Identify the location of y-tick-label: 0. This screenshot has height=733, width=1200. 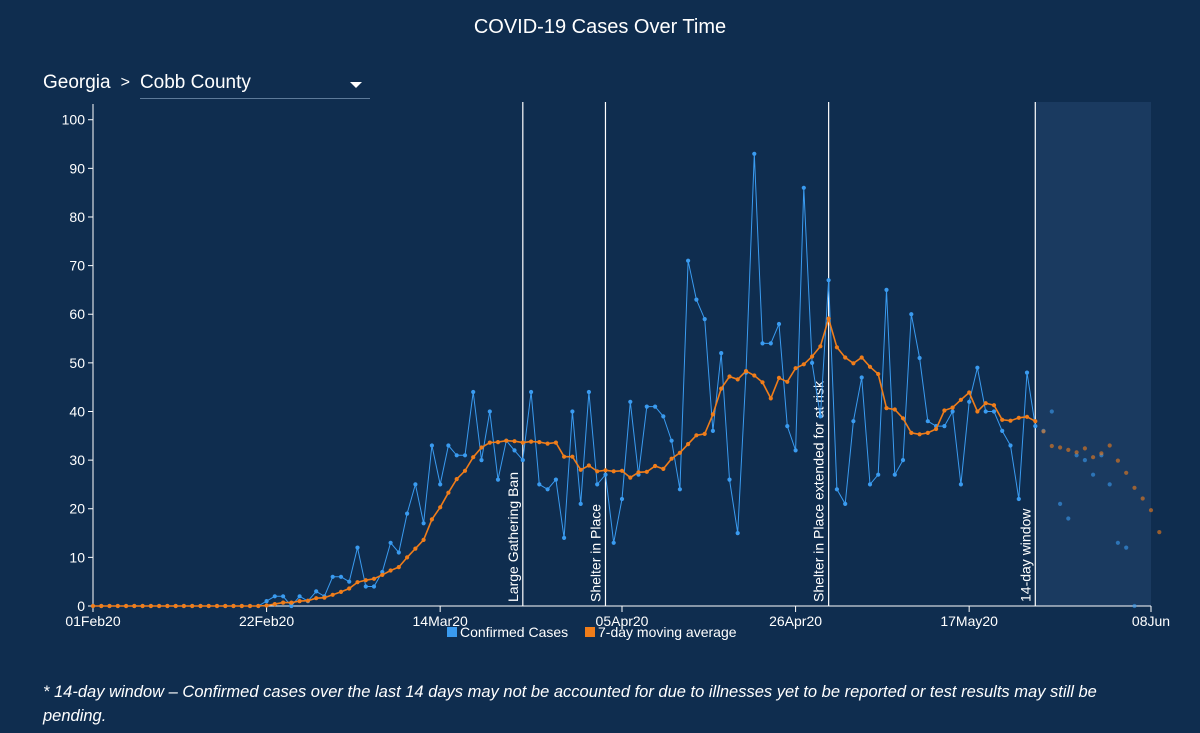
(81, 606).